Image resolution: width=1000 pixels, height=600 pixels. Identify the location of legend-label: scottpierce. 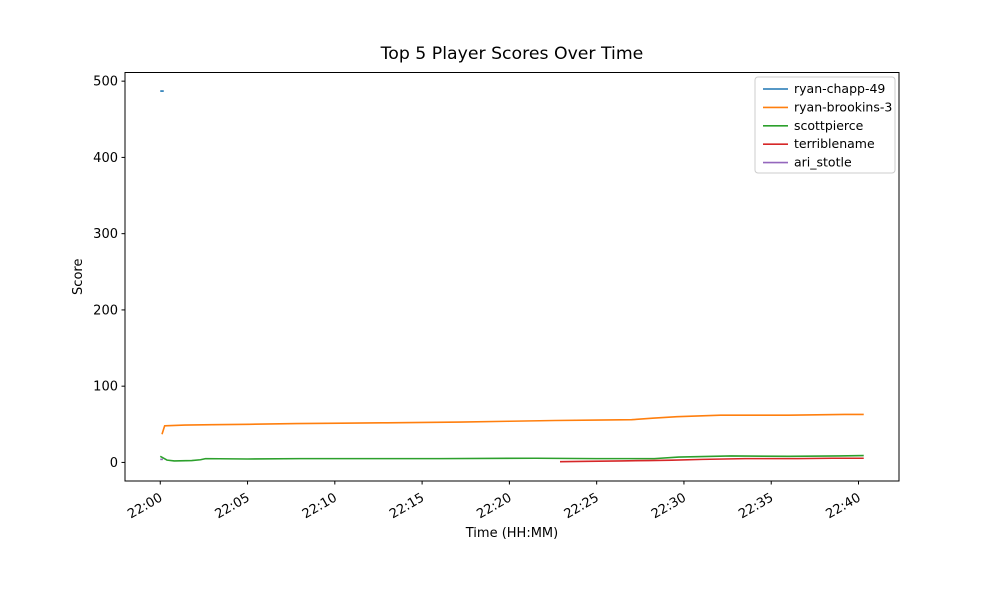
(829, 125).